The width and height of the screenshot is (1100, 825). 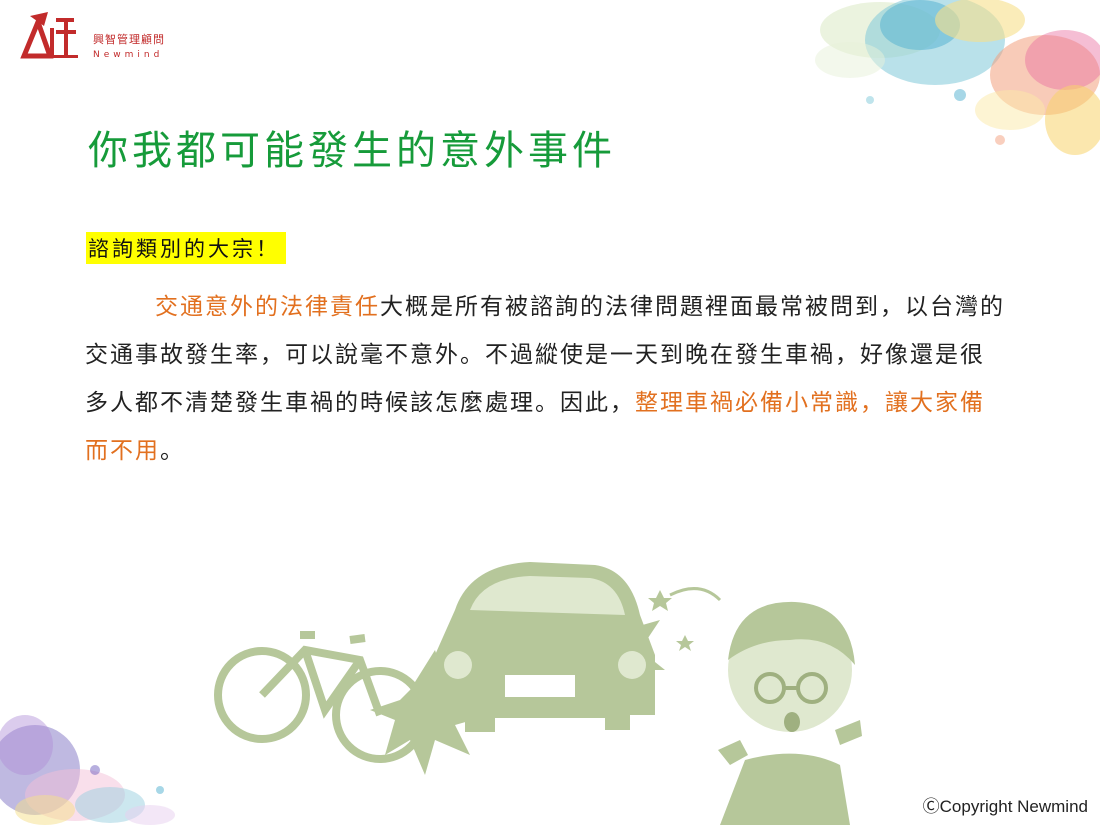 I want to click on bicycle-icon, so click(x=321, y=697).